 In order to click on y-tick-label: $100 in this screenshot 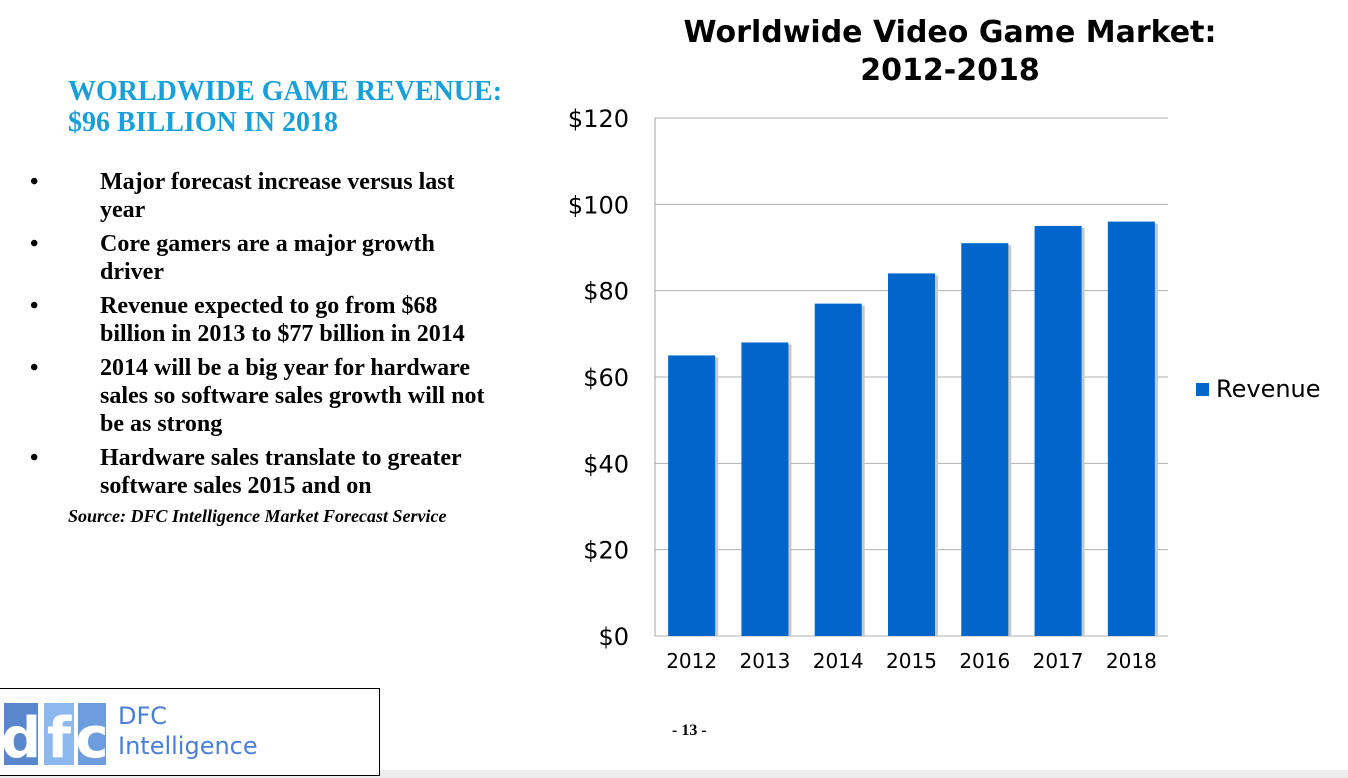, I will do `click(598, 205)`.